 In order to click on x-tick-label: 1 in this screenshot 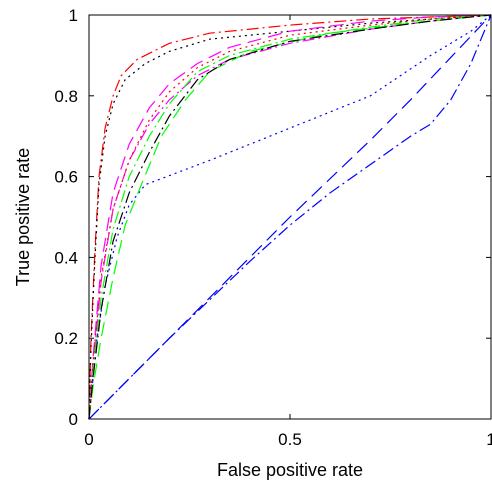, I will do `click(489, 439)`.